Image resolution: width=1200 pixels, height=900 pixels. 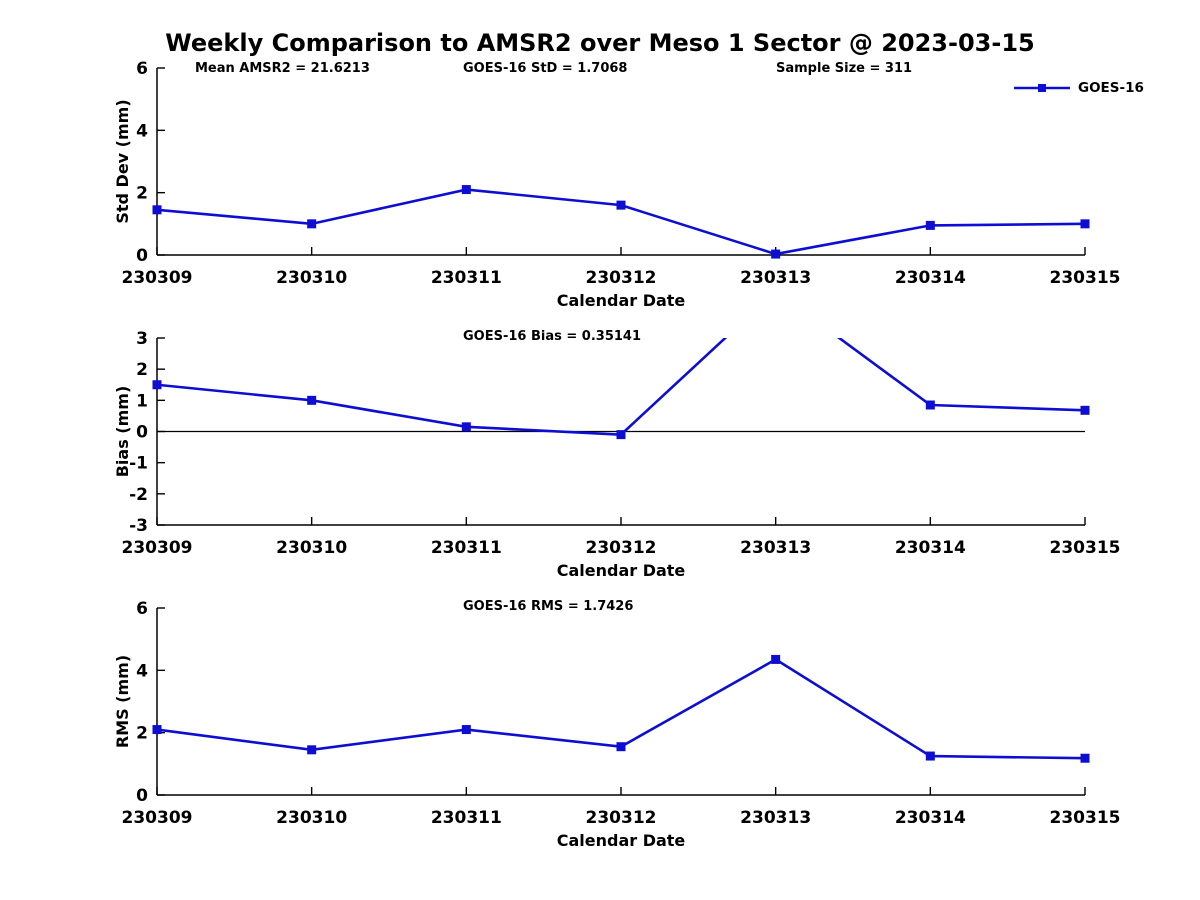 I want to click on y-axis-label: Std Dev (mm), so click(x=122, y=161).